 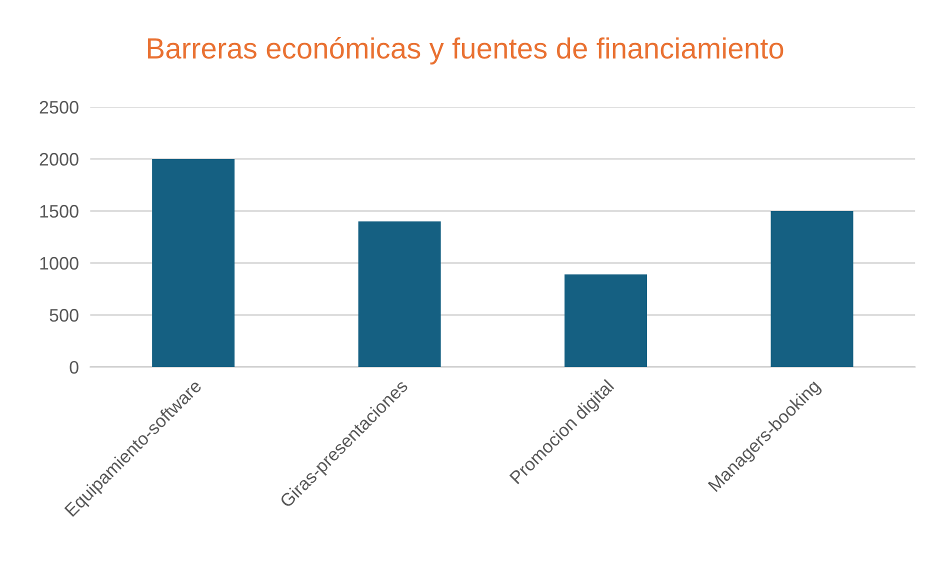 What do you see at coordinates (466, 50) in the screenshot?
I see `chart-title: Barreras económicas y fuentes de financiamiento` at bounding box center [466, 50].